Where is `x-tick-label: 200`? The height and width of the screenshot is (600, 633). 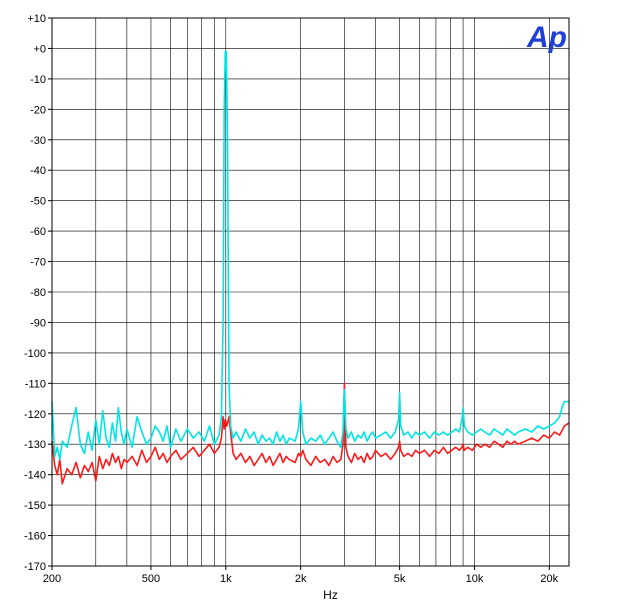 x-tick-label: 200 is located at coordinates (52, 579).